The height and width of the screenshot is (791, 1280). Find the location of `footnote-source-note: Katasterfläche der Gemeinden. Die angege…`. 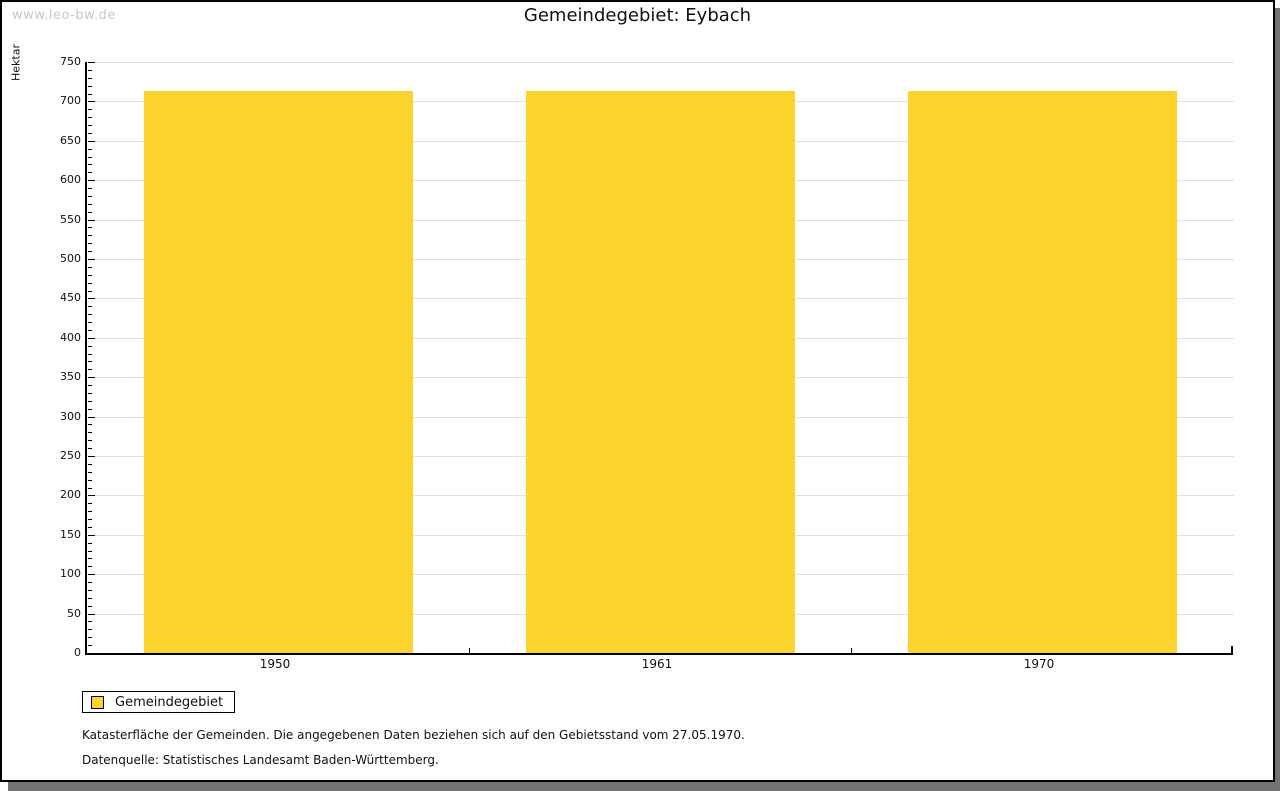

footnote-source-note: Katasterfläche der Gemeinden. Die angege… is located at coordinates (413, 735).